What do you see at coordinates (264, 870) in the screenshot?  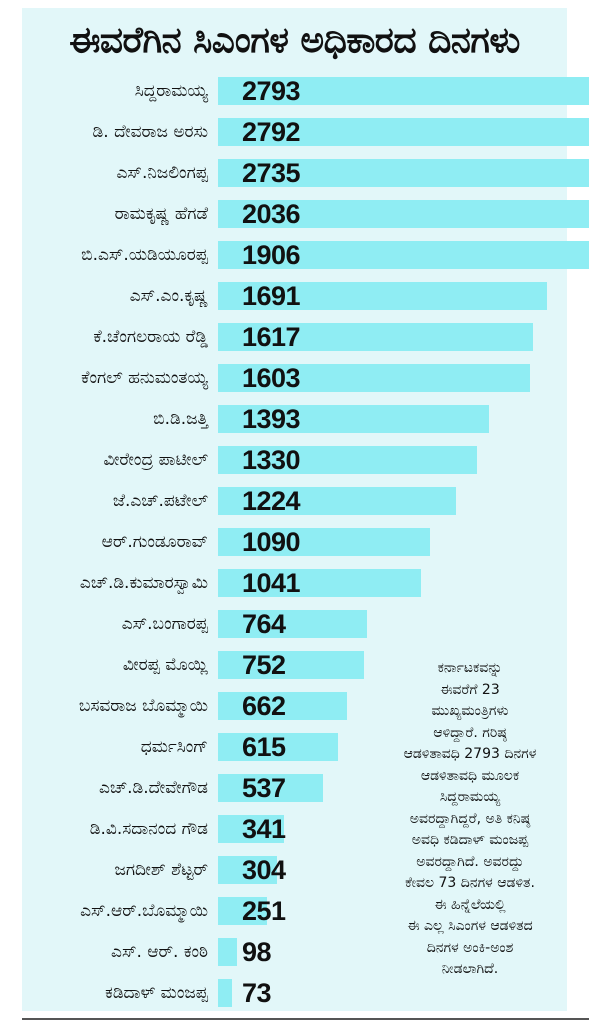 I see `value-label: 304` at bounding box center [264, 870].